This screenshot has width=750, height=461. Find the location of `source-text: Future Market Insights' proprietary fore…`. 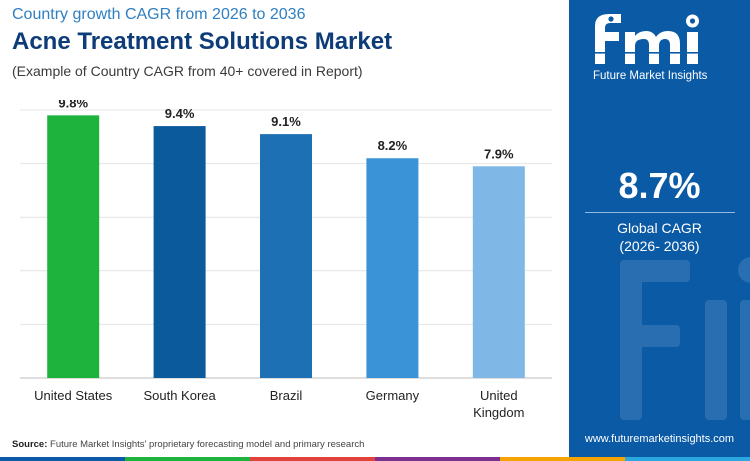

source-text: Future Market Insights' proprietary fore… is located at coordinates (207, 444).